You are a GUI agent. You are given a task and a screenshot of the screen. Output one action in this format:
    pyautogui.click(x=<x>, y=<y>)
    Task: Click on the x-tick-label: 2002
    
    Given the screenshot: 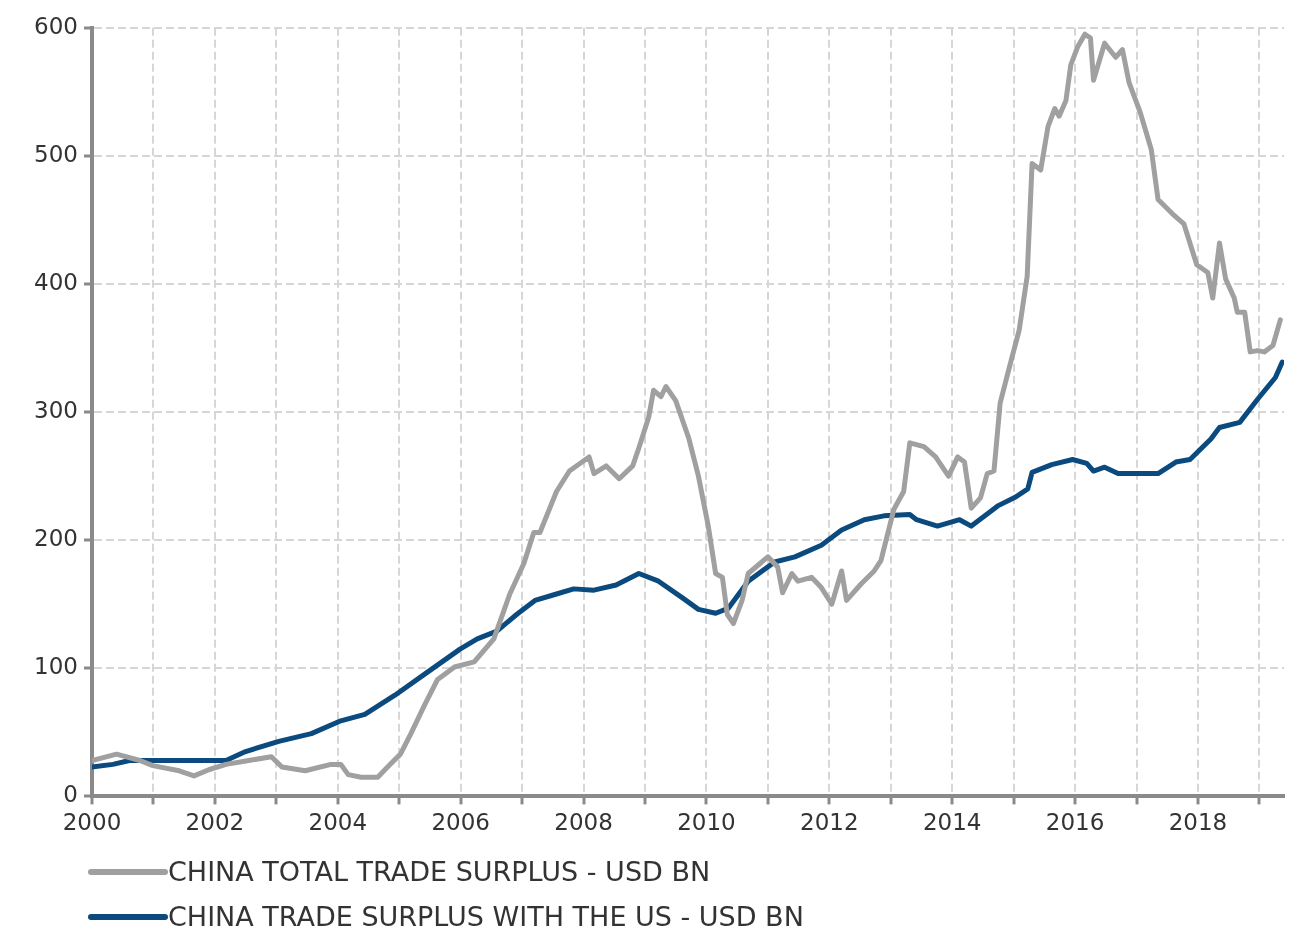 What is the action you would take?
    pyautogui.click(x=215, y=822)
    